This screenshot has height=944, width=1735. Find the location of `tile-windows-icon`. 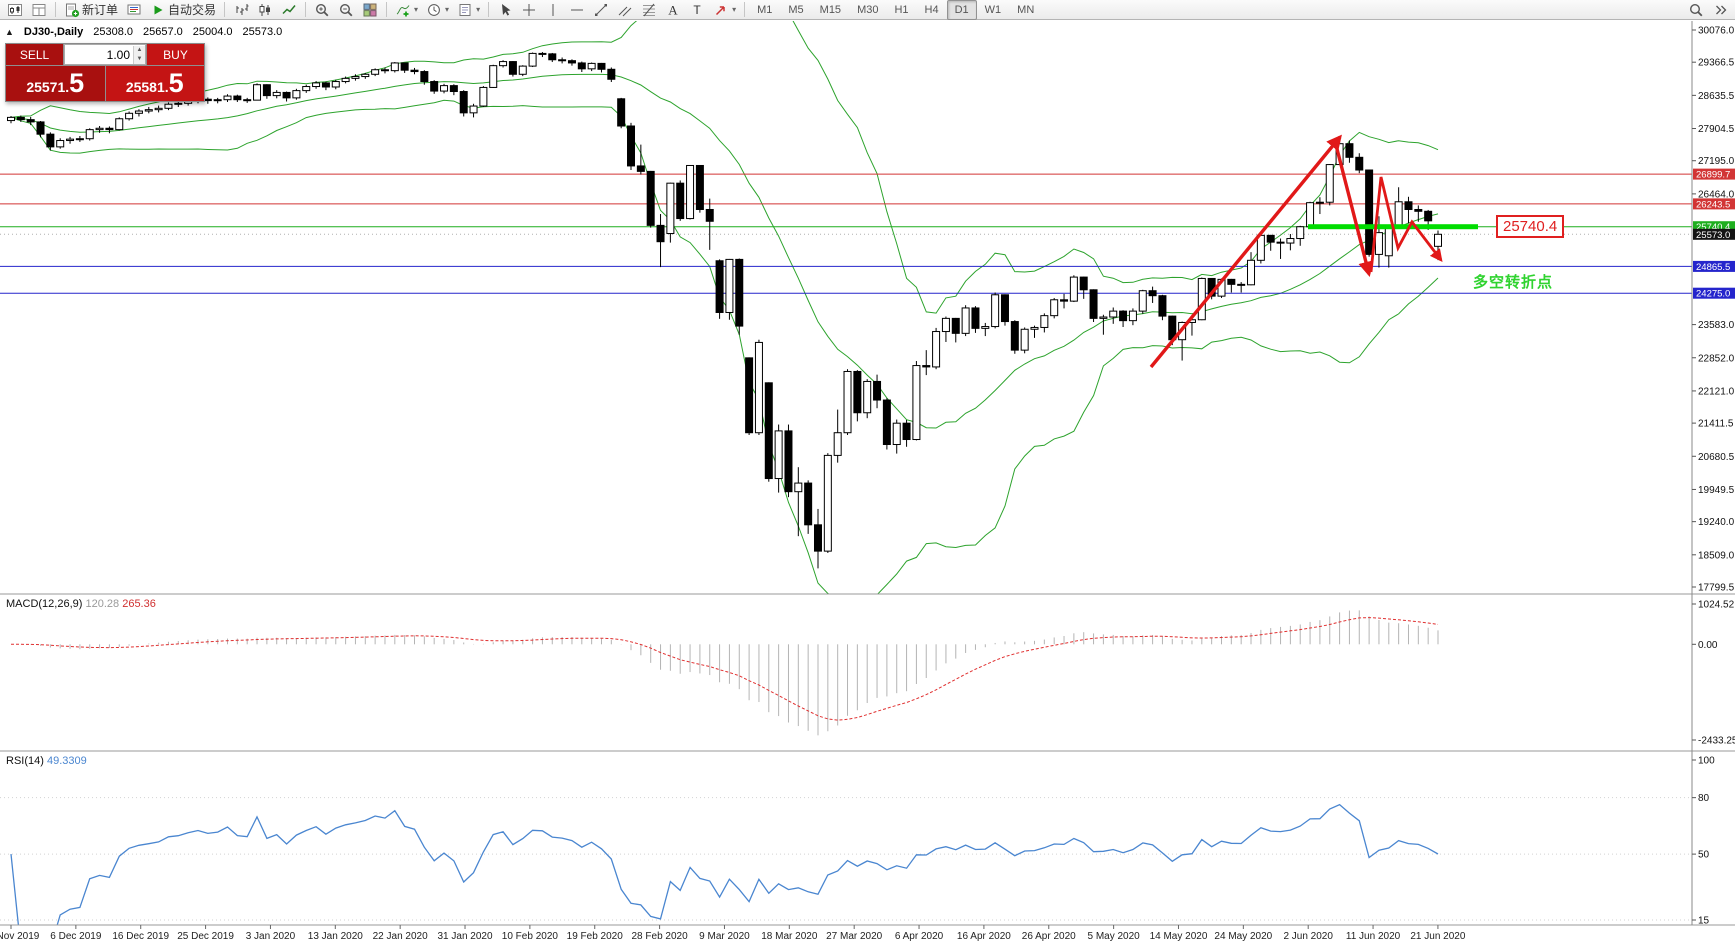

tile-windows-icon is located at coordinates (370, 10).